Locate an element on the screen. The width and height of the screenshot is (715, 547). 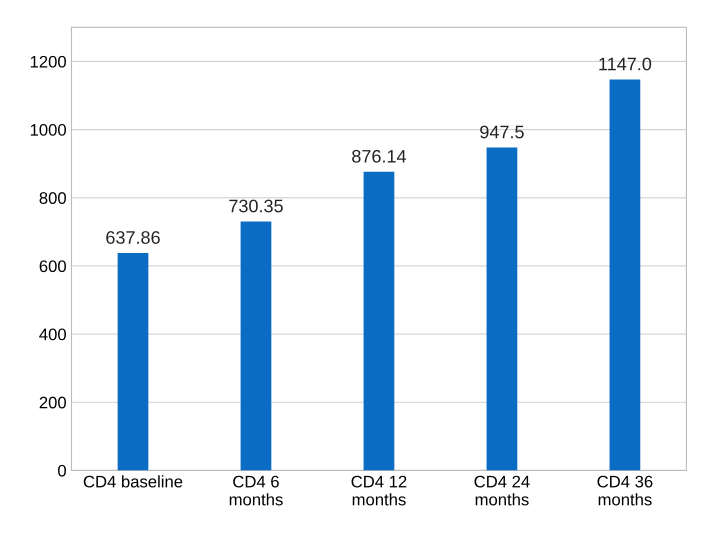
y-tick-label: 400 is located at coordinates (52, 334).